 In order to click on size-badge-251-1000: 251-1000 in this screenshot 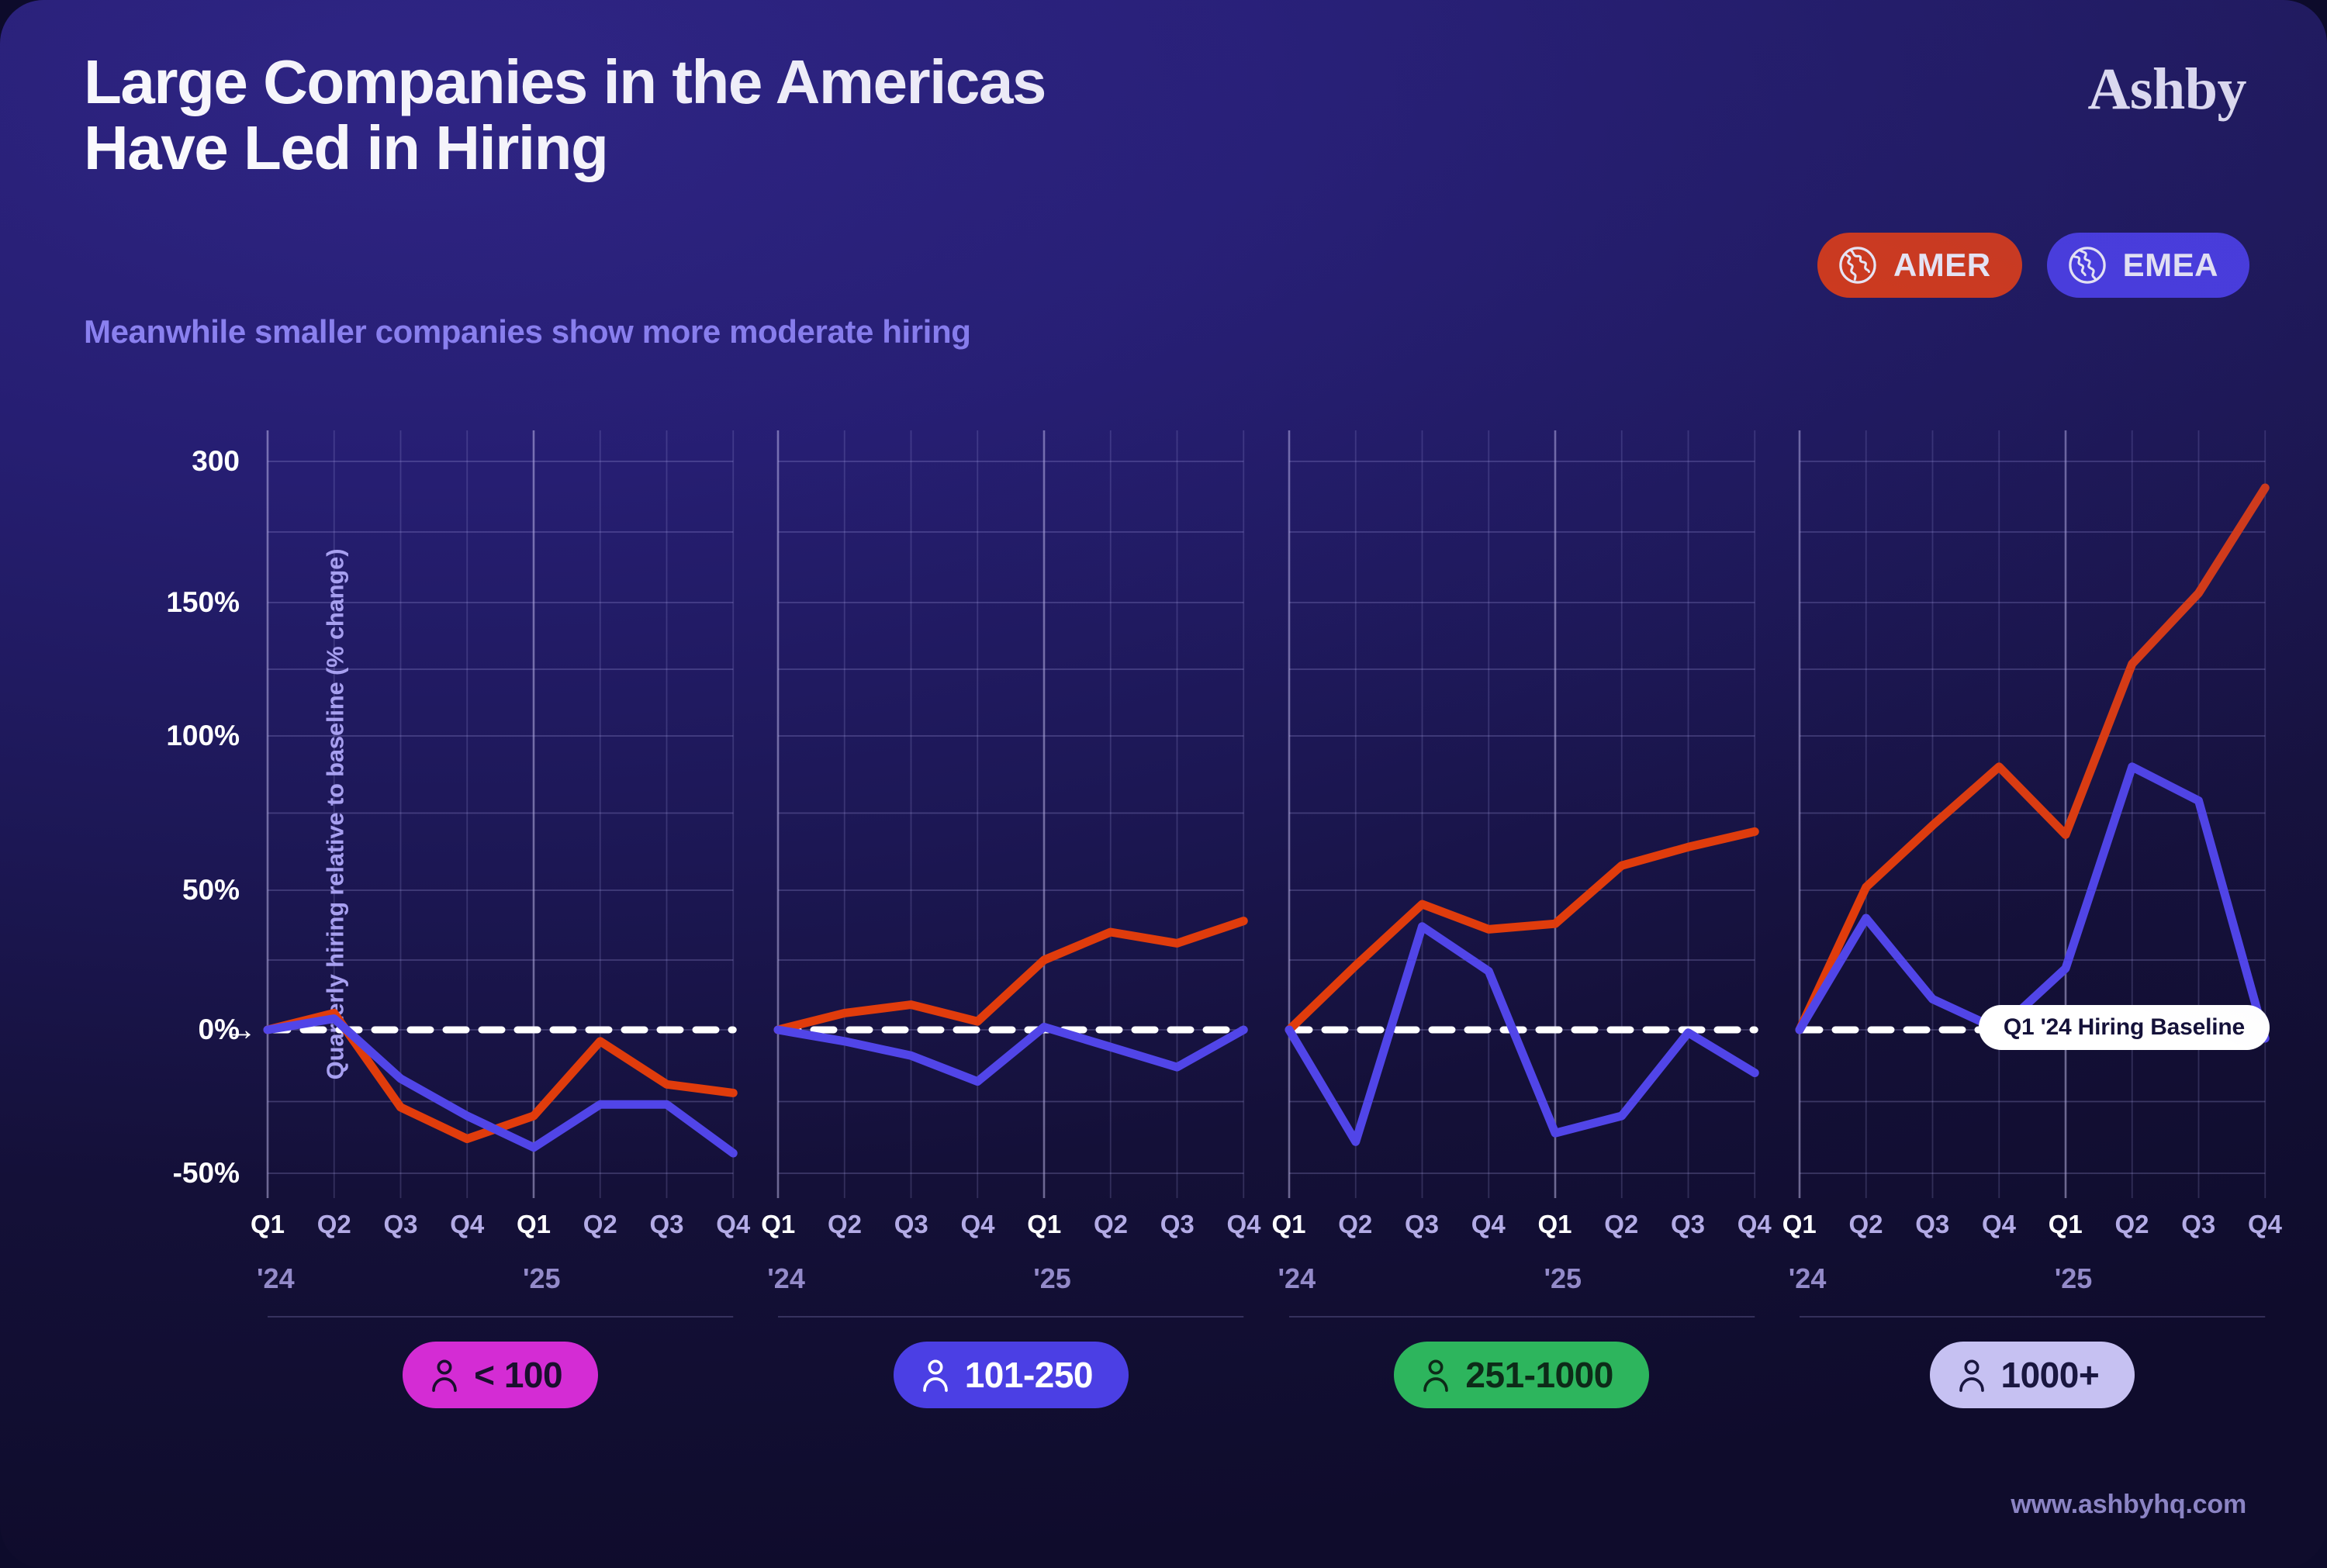, I will do `click(1521, 1375)`.